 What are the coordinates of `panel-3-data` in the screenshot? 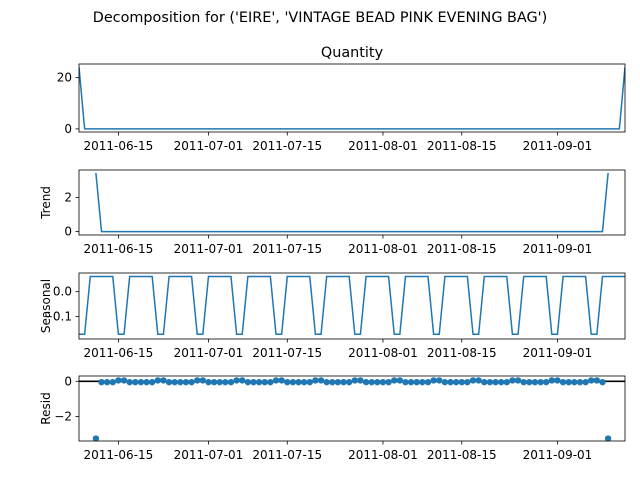 It's located at (352, 305).